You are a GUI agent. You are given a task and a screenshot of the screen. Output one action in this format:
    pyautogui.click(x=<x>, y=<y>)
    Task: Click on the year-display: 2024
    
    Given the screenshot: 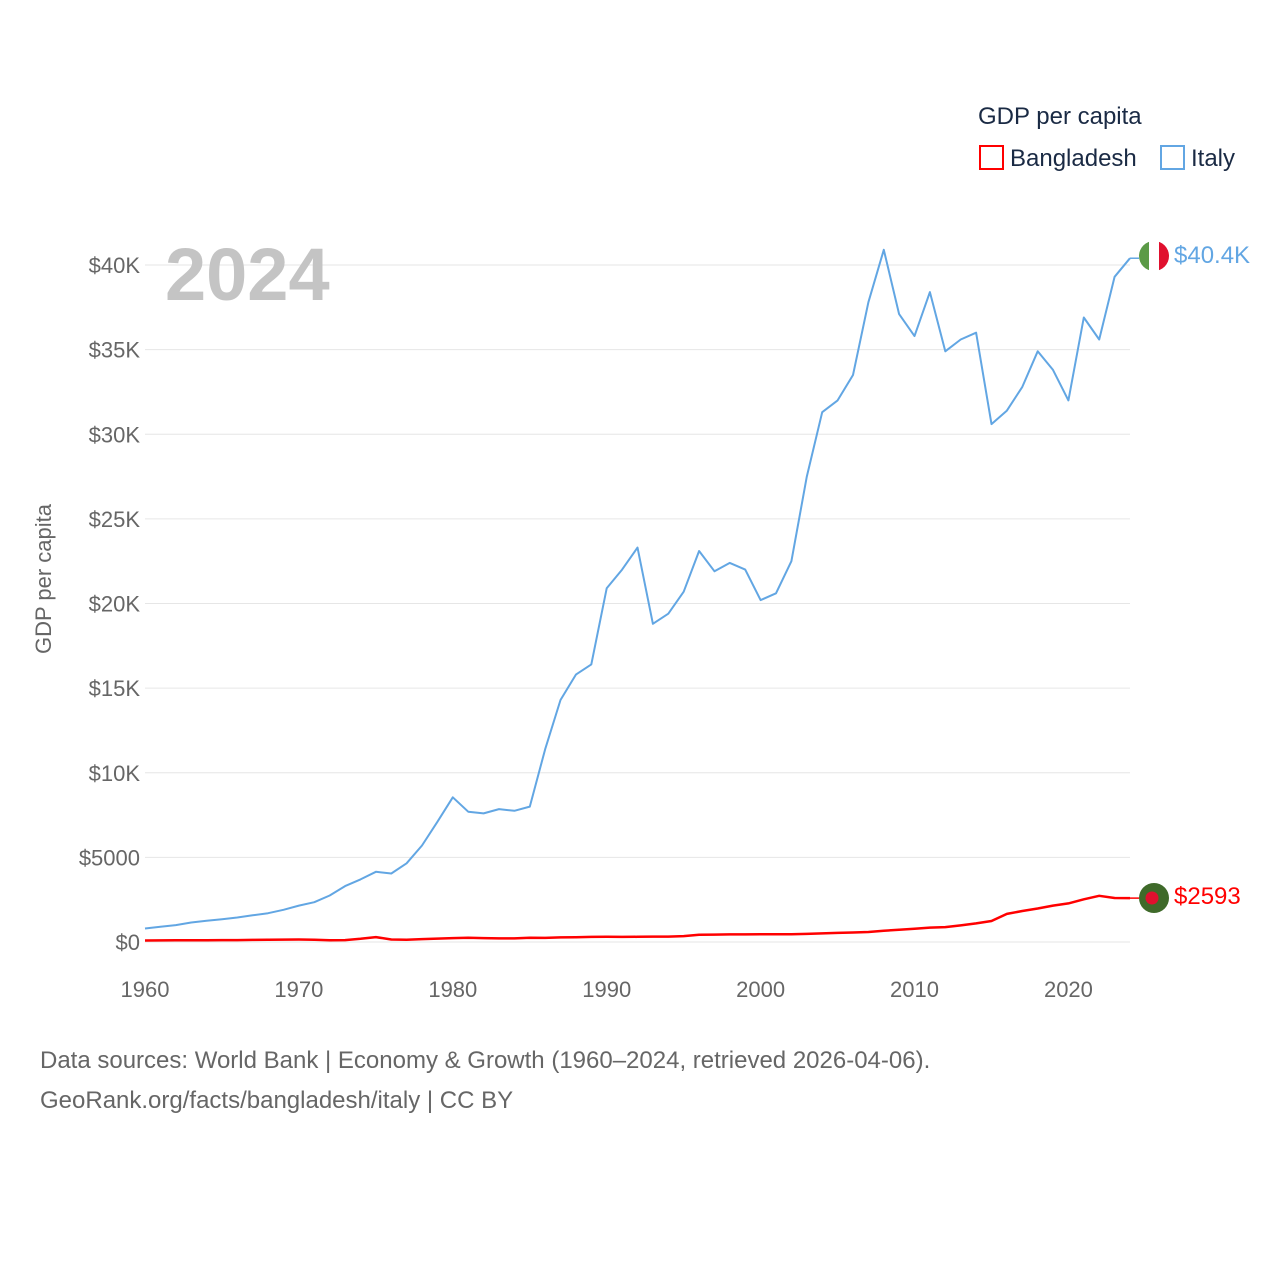 What is the action you would take?
    pyautogui.click(x=247, y=274)
    